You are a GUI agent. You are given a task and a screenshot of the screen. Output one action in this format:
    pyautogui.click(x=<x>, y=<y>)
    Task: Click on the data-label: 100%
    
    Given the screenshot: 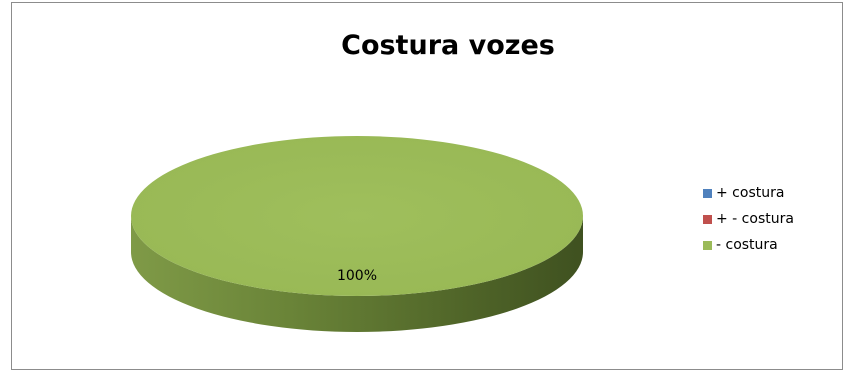 What is the action you would take?
    pyautogui.click(x=357, y=276)
    